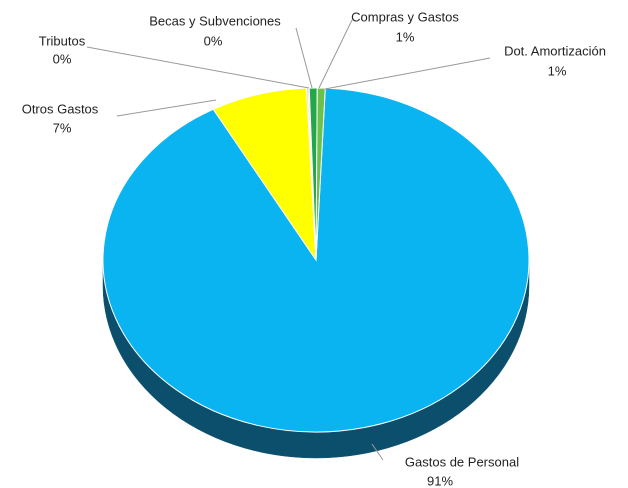  I want to click on slice-label: Dot. Amortización, so click(555, 50).